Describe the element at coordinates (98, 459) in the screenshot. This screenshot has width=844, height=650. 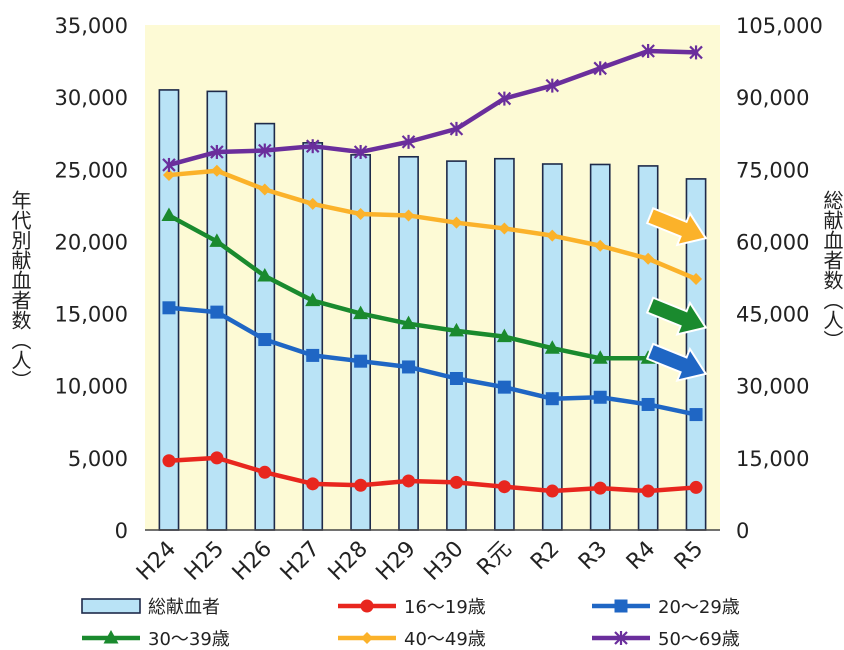
I see `left-tick-label: 5,000` at that location.